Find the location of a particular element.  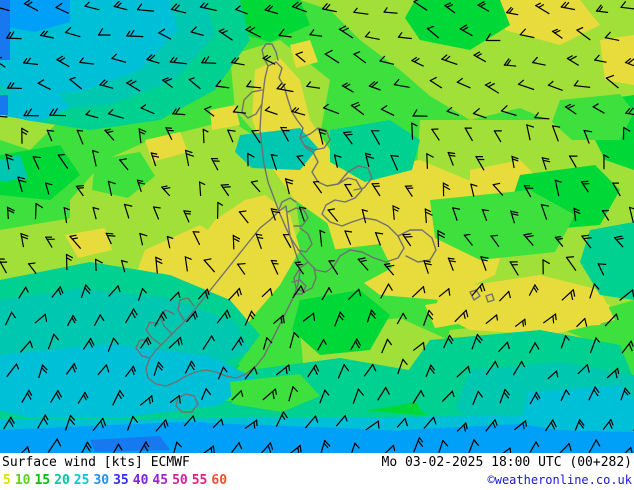

legend-tick-60: 60 is located at coordinates (219, 480).